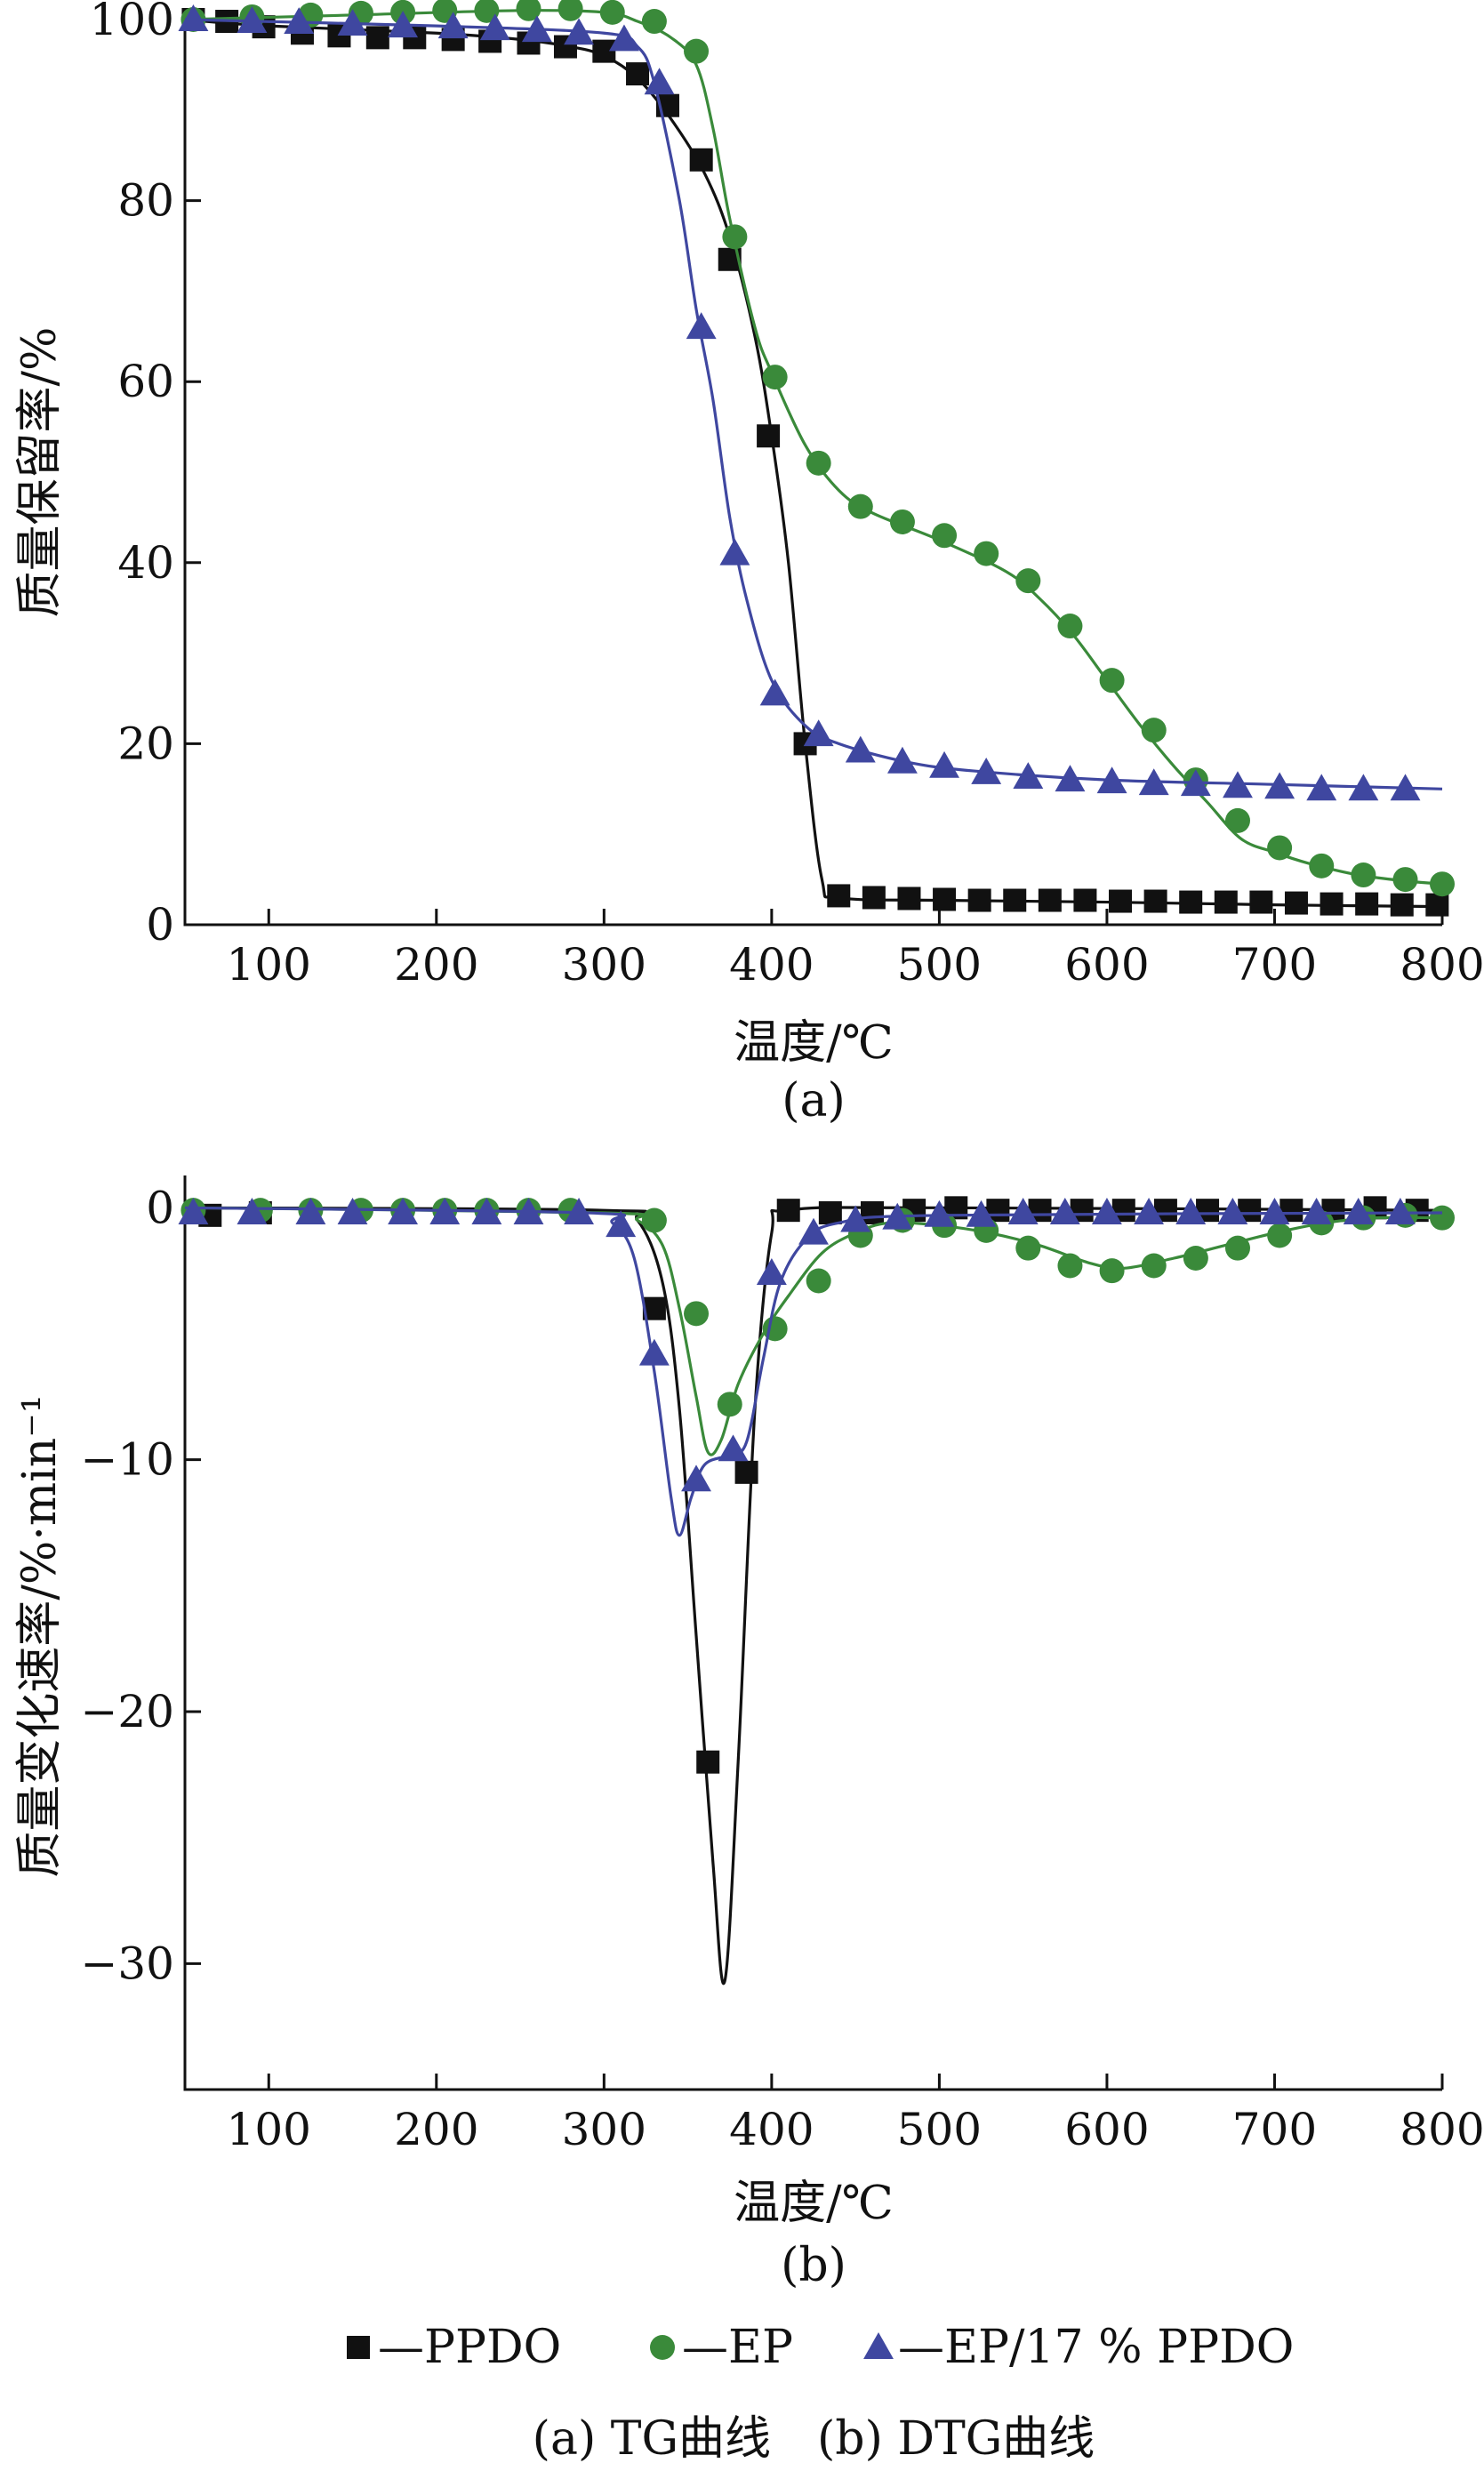 The width and height of the screenshot is (1484, 2471). I want to click on y-tick-label: 100, so click(132, 22).